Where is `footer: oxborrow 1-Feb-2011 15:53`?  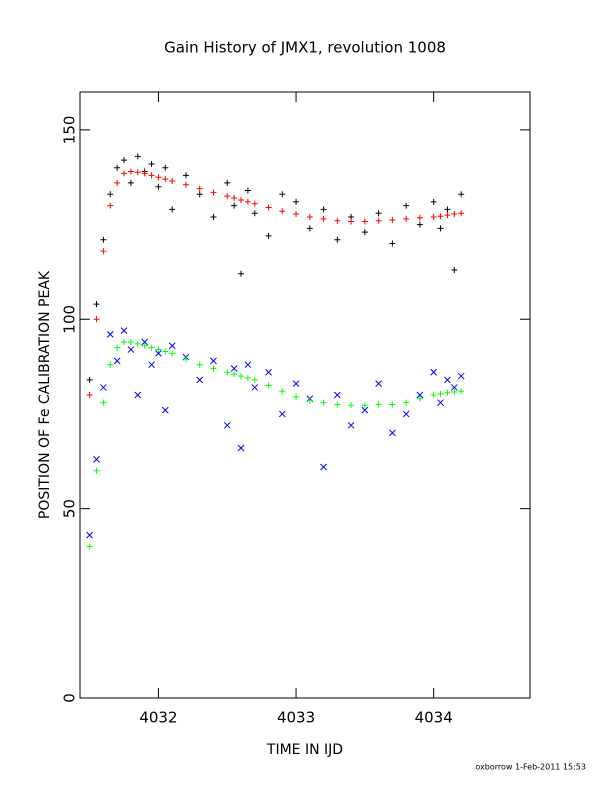
footer: oxborrow 1-Feb-2011 15:53 is located at coordinates (530, 767).